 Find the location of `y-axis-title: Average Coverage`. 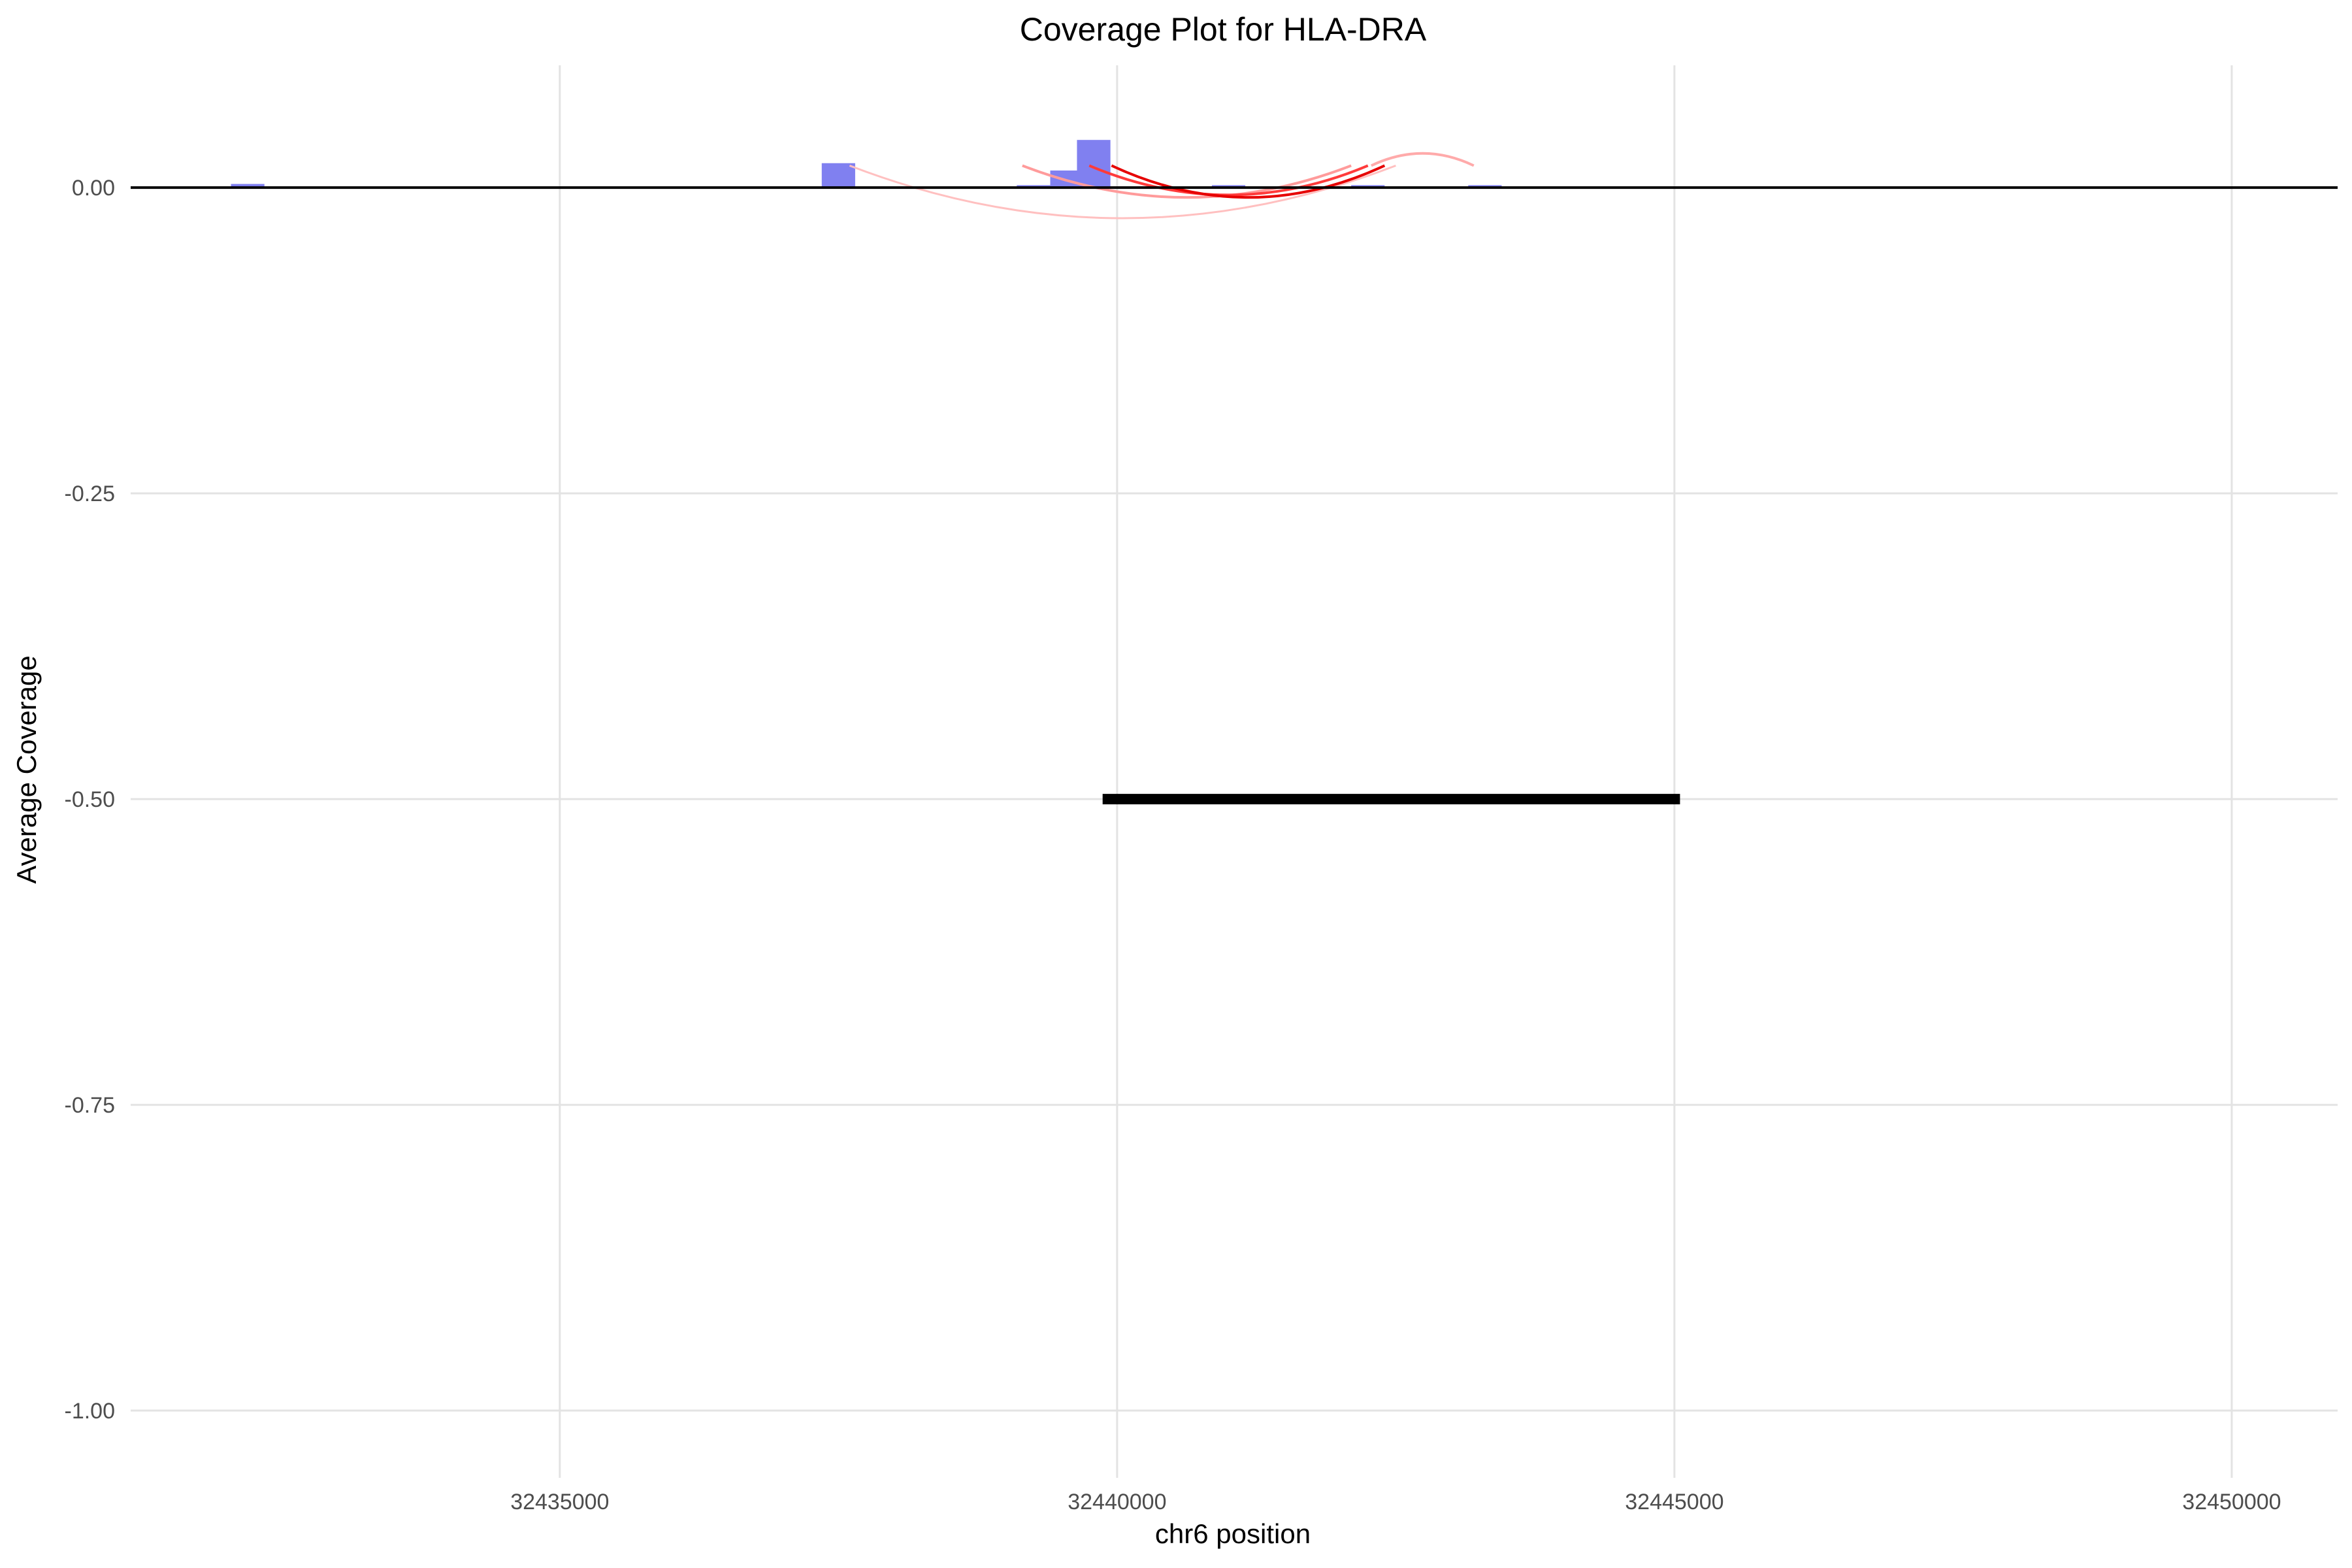

y-axis-title: Average Coverage is located at coordinates (26, 769).